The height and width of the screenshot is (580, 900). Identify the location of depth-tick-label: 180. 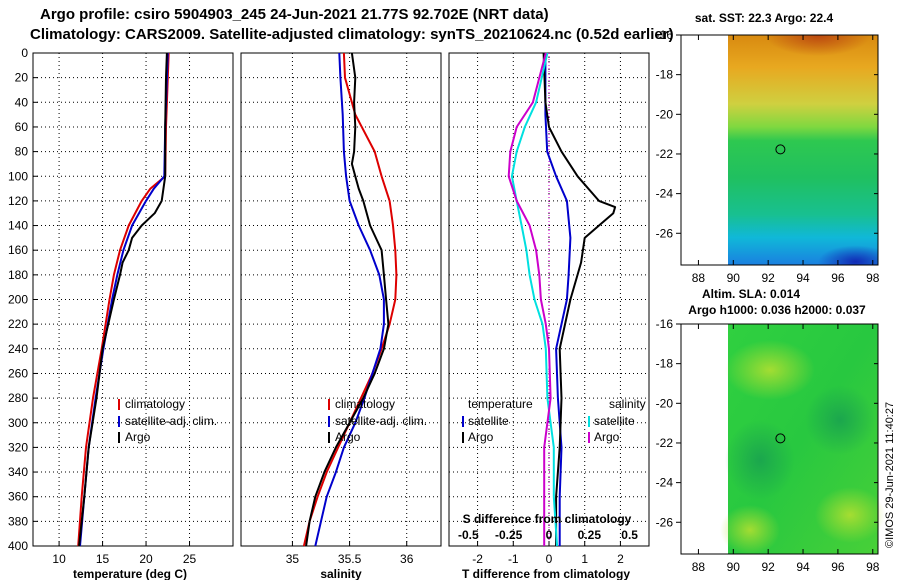
(18, 275).